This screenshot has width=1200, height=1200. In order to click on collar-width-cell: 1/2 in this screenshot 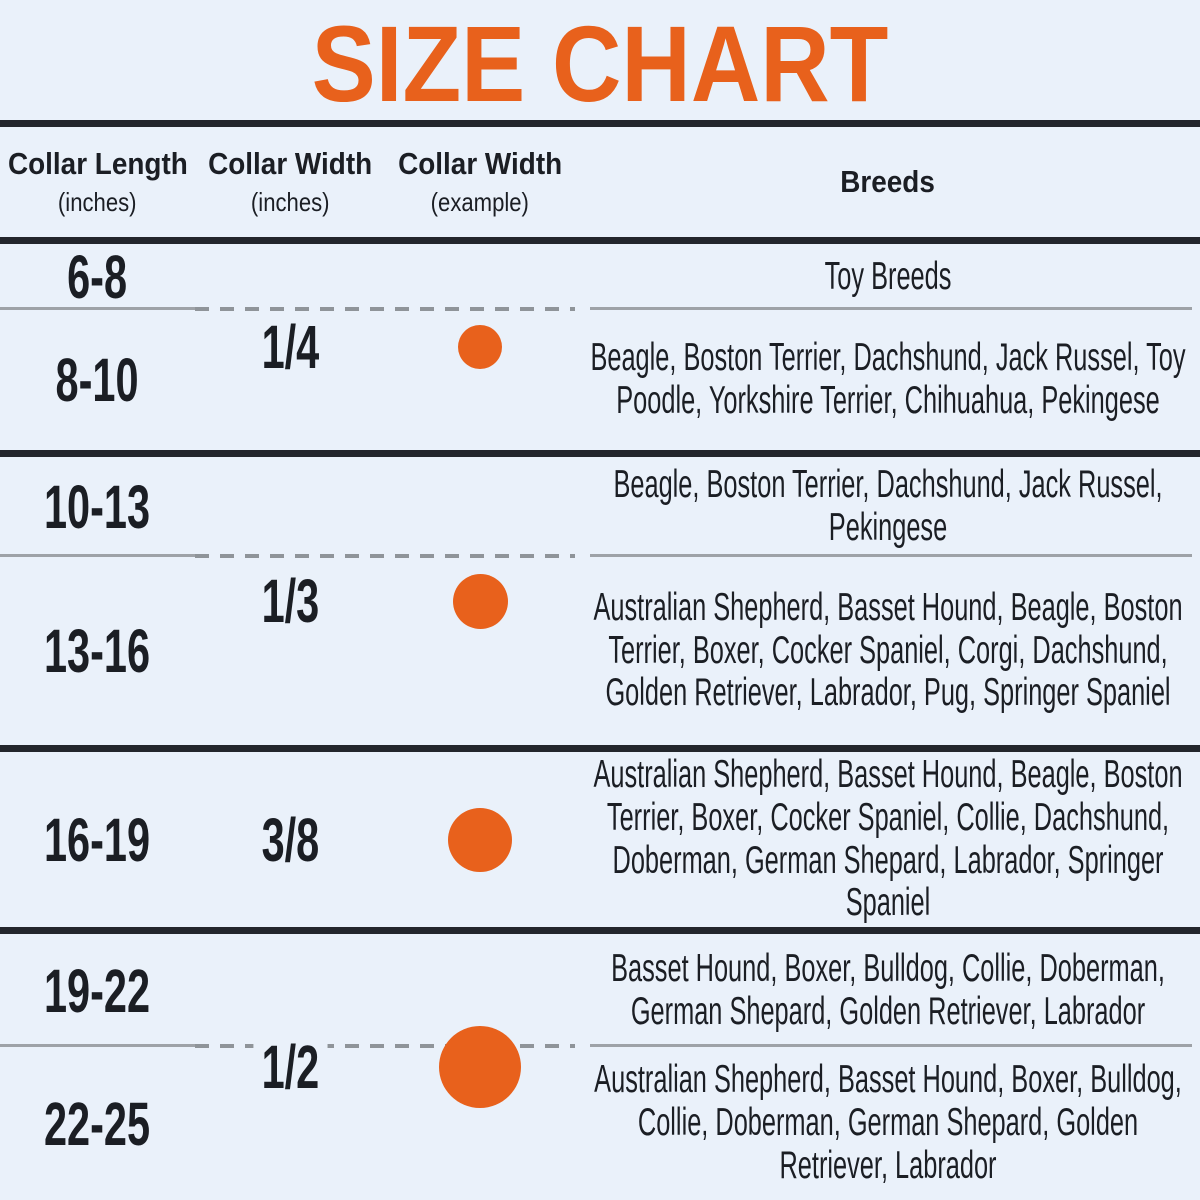, I will do `click(290, 1067)`.